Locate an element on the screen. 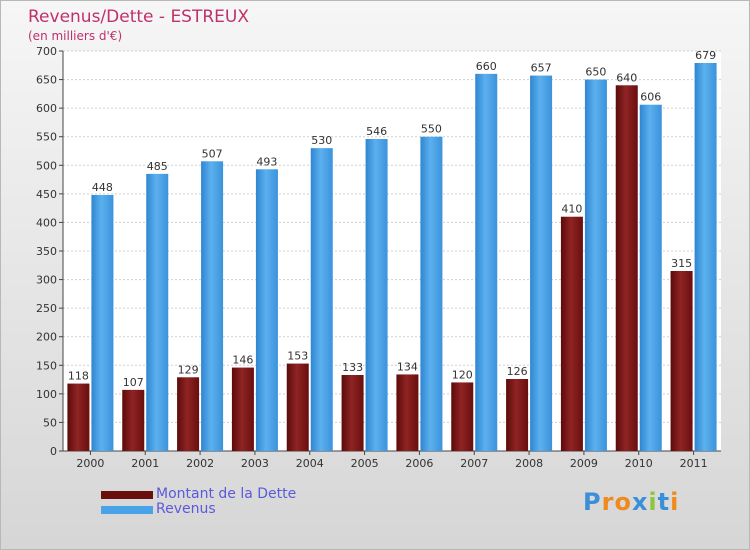  x-tick-label: 2001 is located at coordinates (145, 463).